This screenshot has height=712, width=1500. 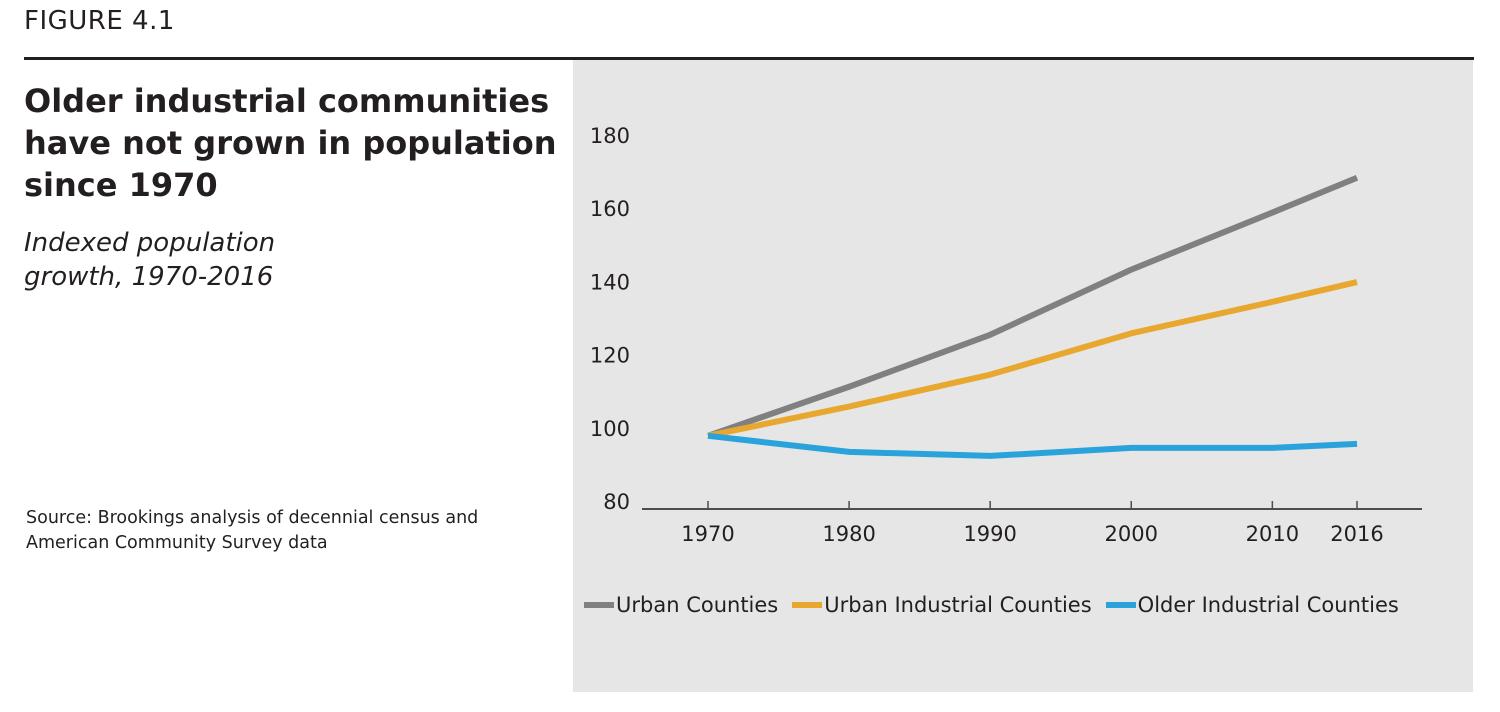 I want to click on legend-label: Urban Counties, so click(x=697, y=605).